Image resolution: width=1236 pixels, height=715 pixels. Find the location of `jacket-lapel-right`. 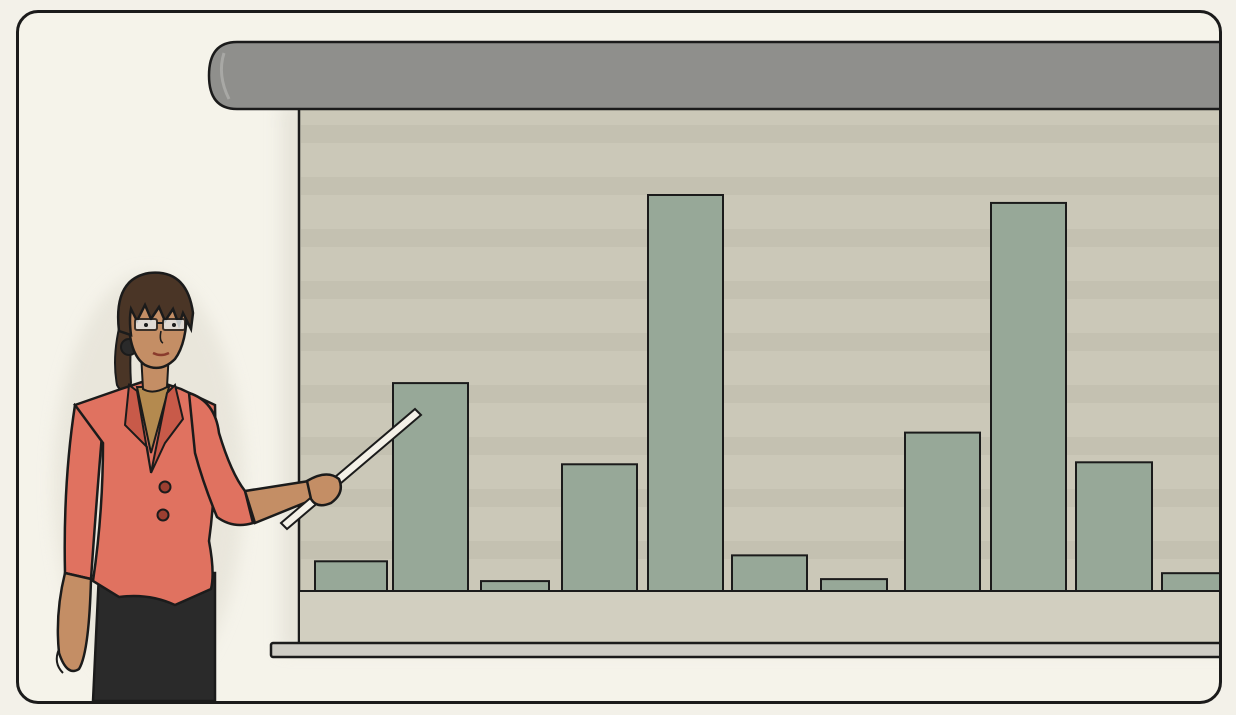

jacket-lapel-right is located at coordinates (167, 428).